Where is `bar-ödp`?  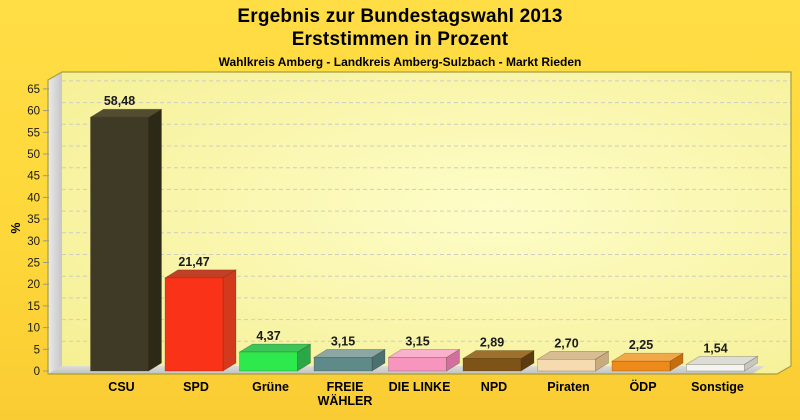 bar-ödp is located at coordinates (647, 362).